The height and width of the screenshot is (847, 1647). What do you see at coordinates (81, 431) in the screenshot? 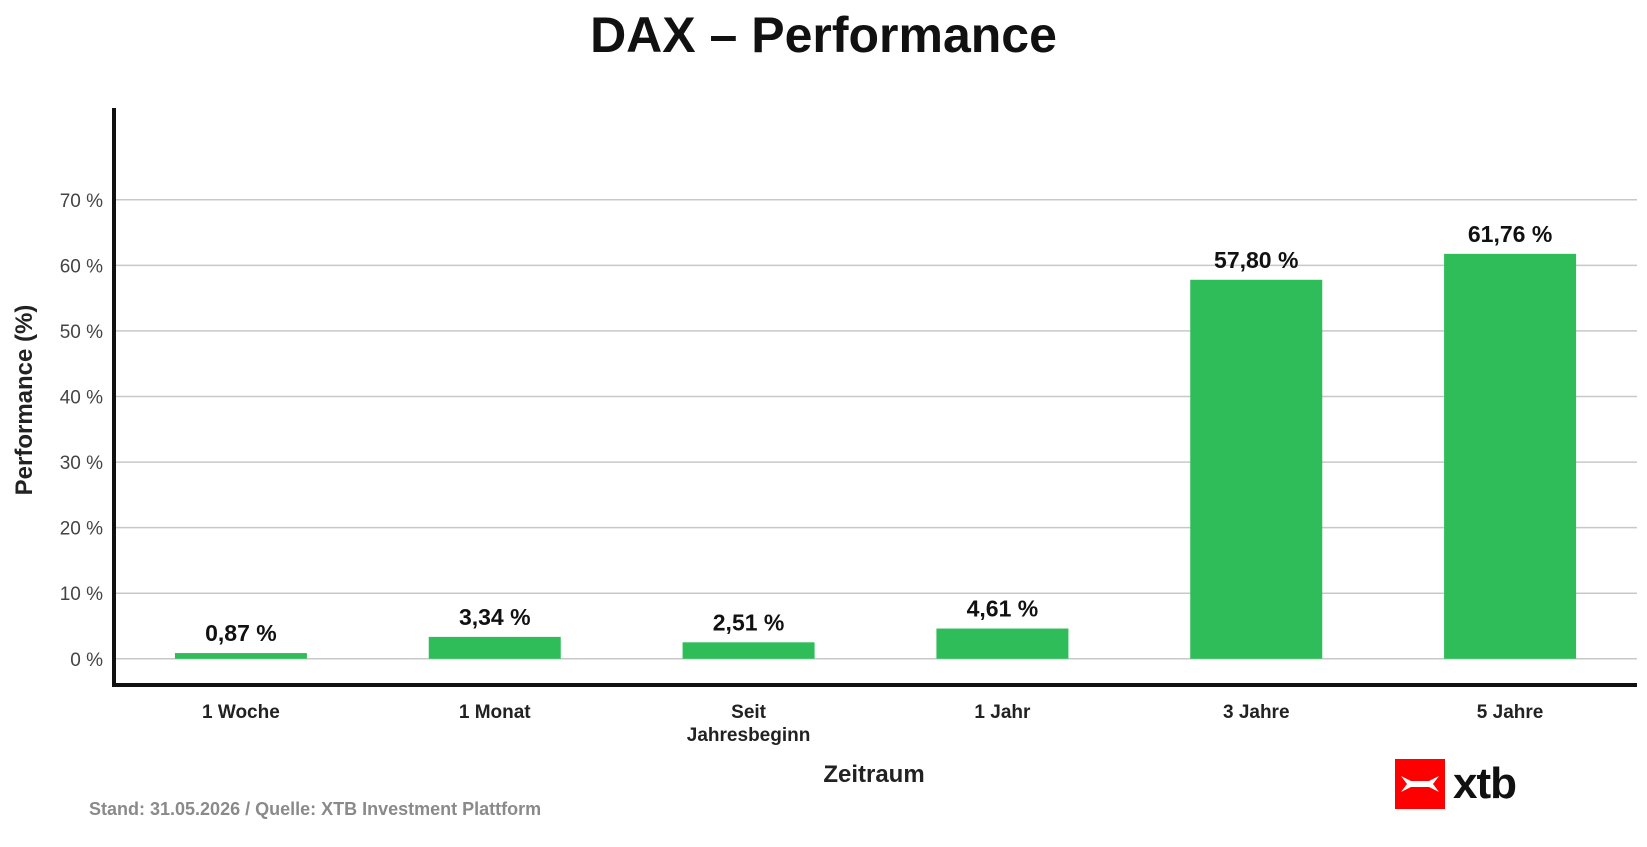
I see `y-tick-labels: 0 % 10 % 20 % 30 % 40 % 50 % 60 % 70 %` at bounding box center [81, 431].